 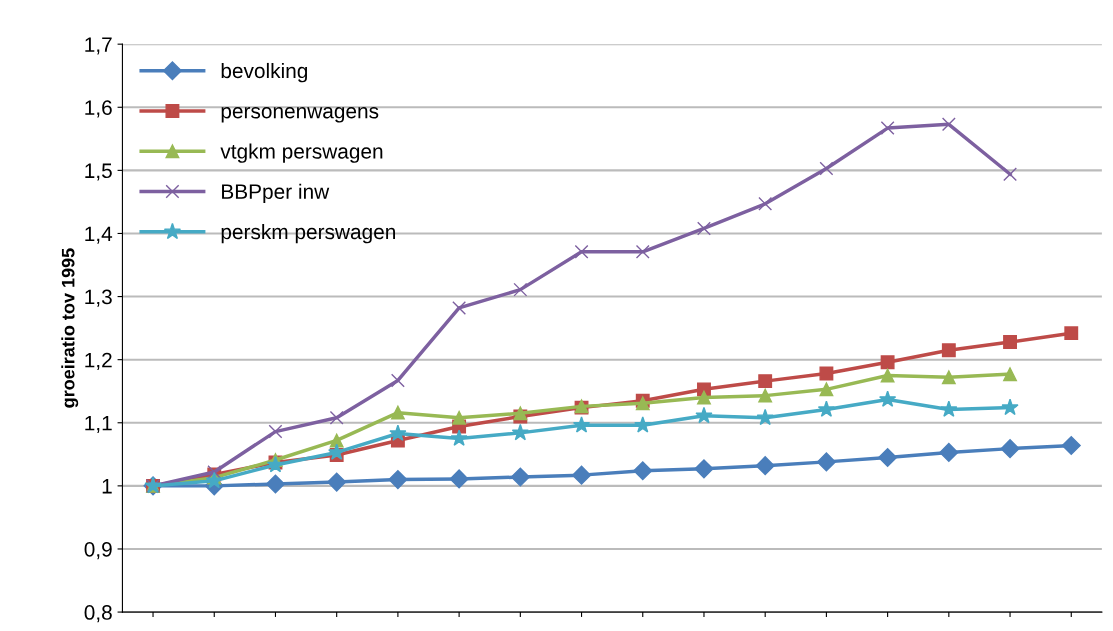 I want to click on legend-label: bevolking, so click(x=264, y=72).